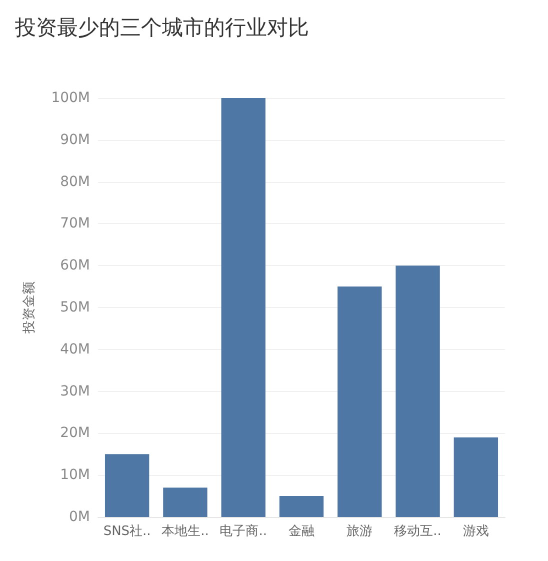 This screenshot has height=561, width=548. I want to click on chart-title: 投资最少的三个城市的行业对比, so click(161, 28).